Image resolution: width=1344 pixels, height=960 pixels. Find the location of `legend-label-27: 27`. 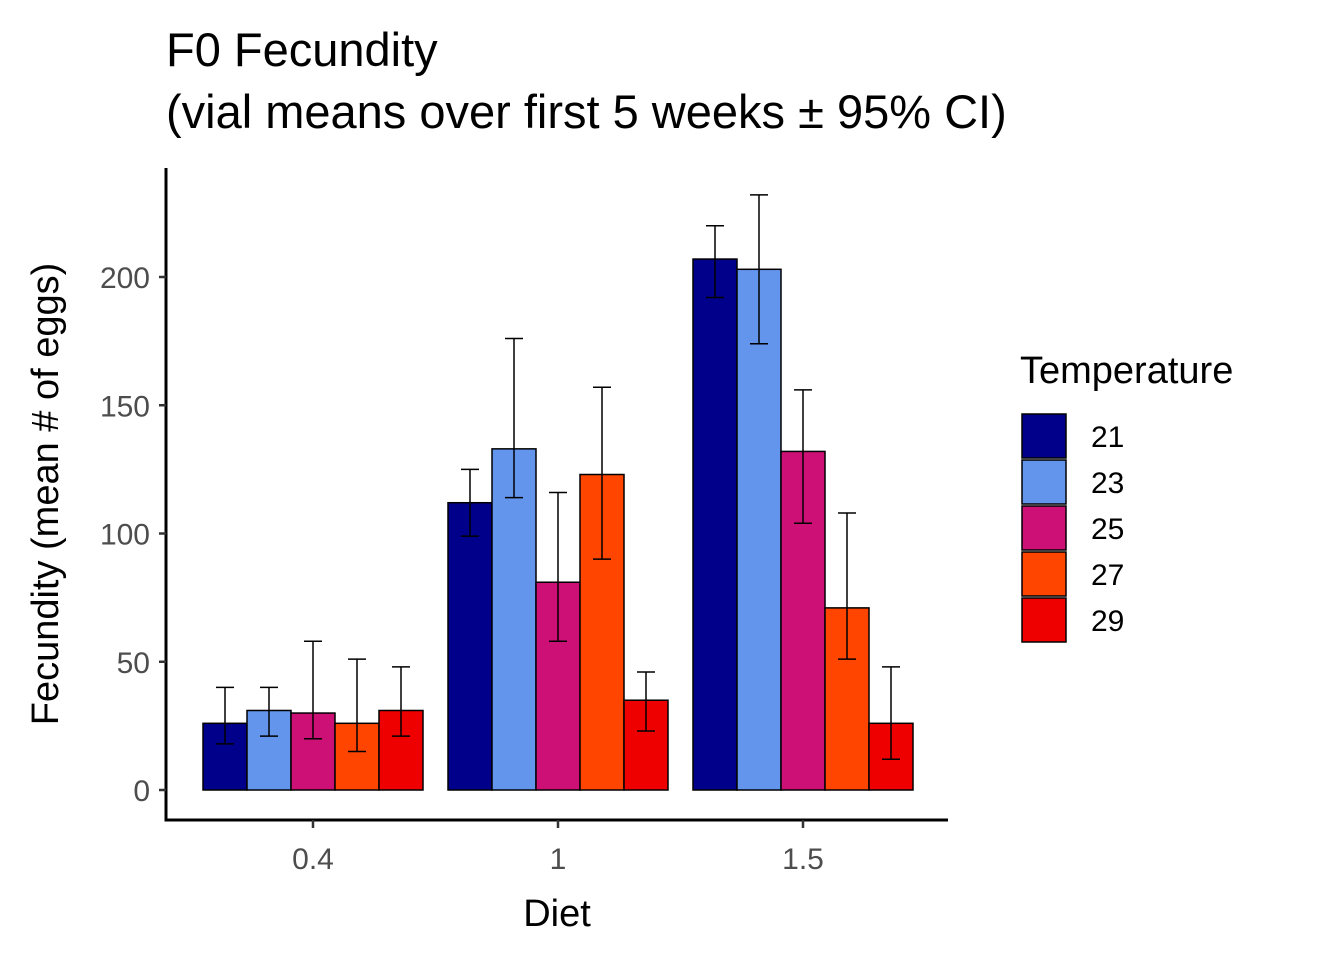

legend-label-27: 27 is located at coordinates (1107, 575).